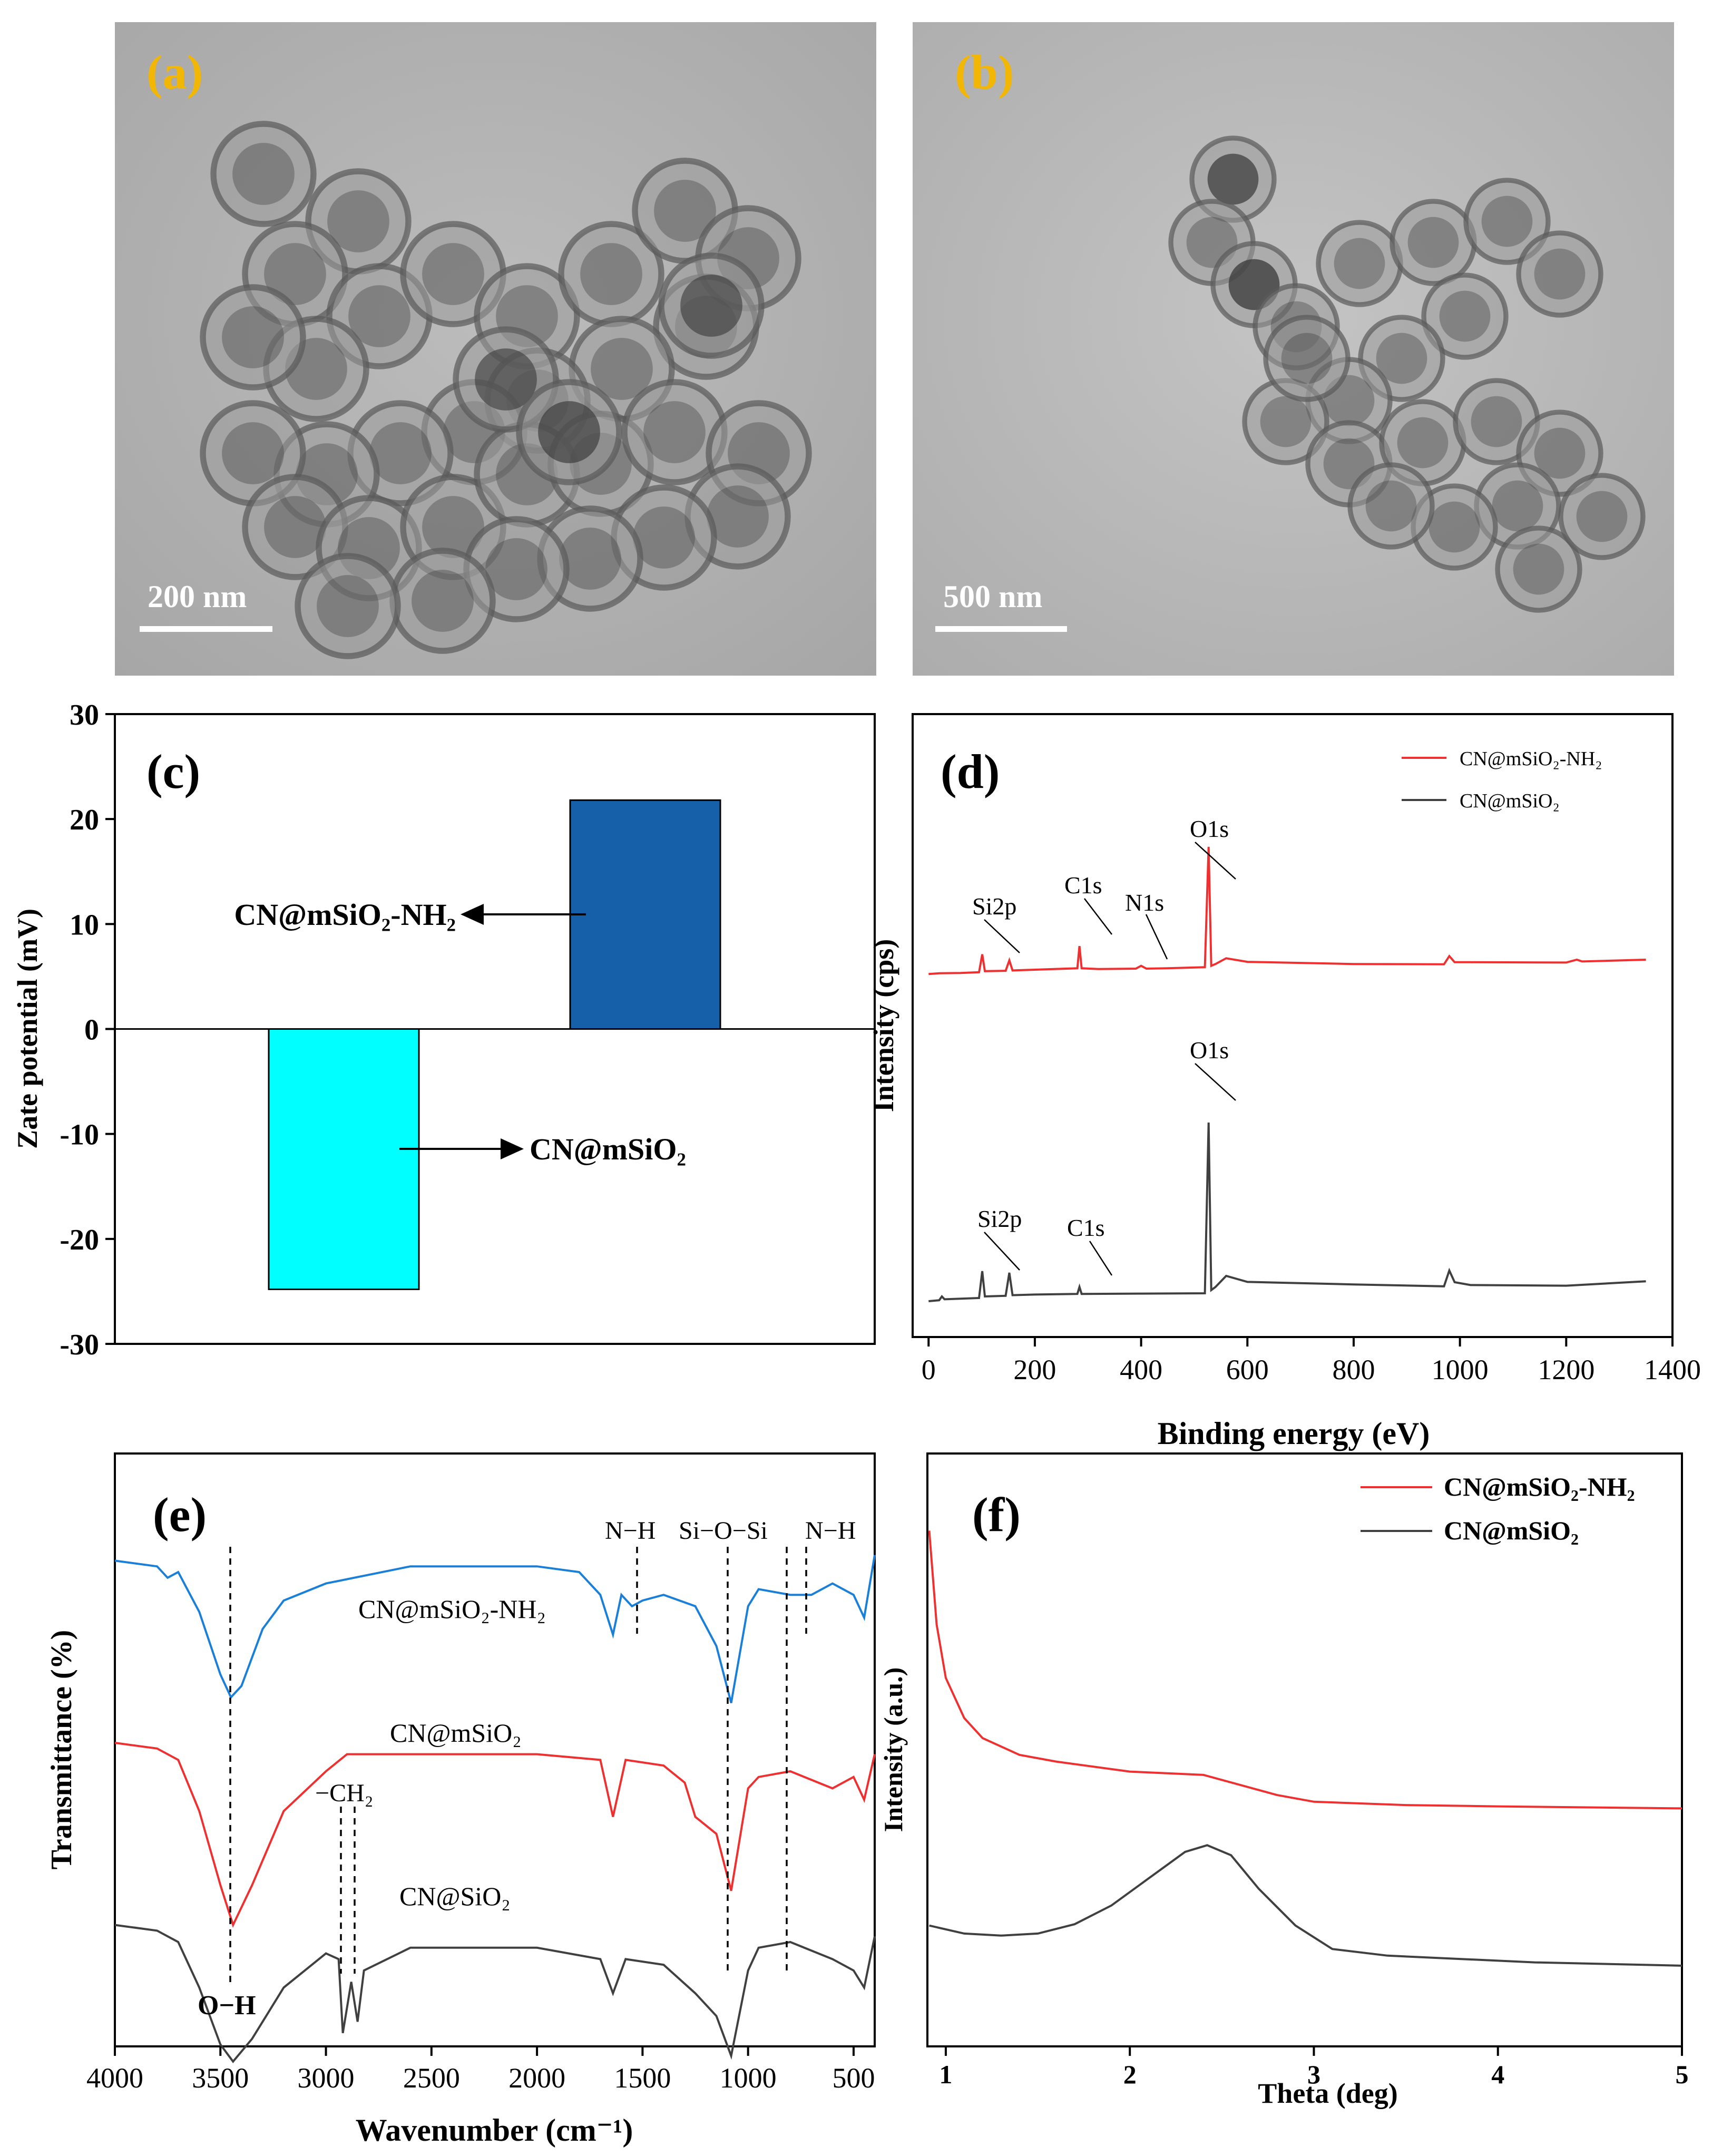 Image resolution: width=1722 pixels, height=2156 pixels. What do you see at coordinates (723, 1531) in the screenshot?
I see `band-label-sios: Si−O−Si` at bounding box center [723, 1531].